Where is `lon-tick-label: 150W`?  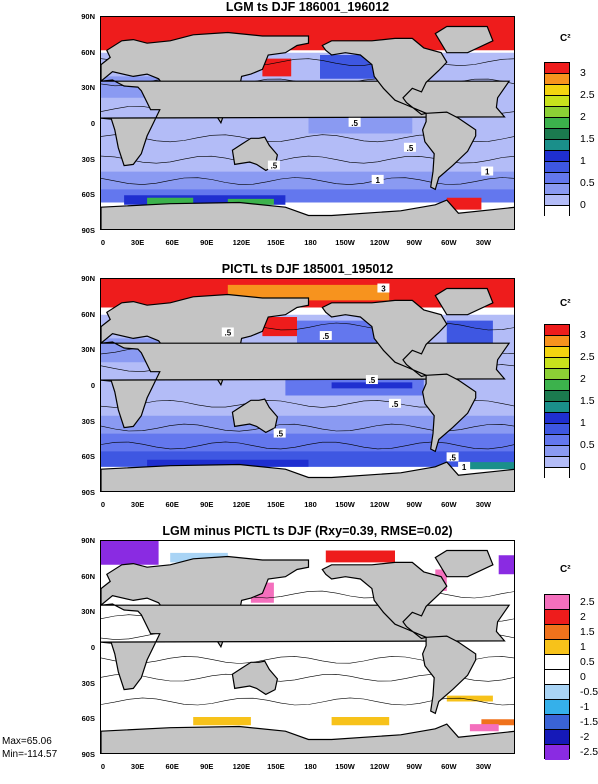 lon-tick-label: 150W is located at coordinates (345, 766).